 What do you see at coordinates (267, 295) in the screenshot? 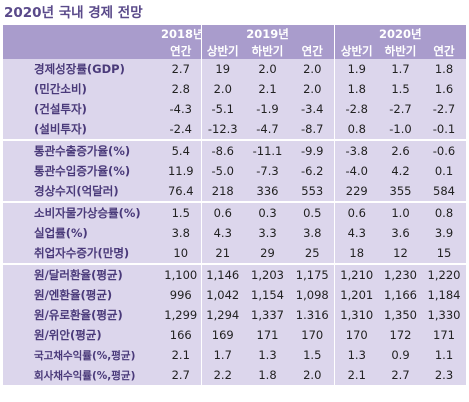
I see `cell-value: 1,154` at bounding box center [267, 295].